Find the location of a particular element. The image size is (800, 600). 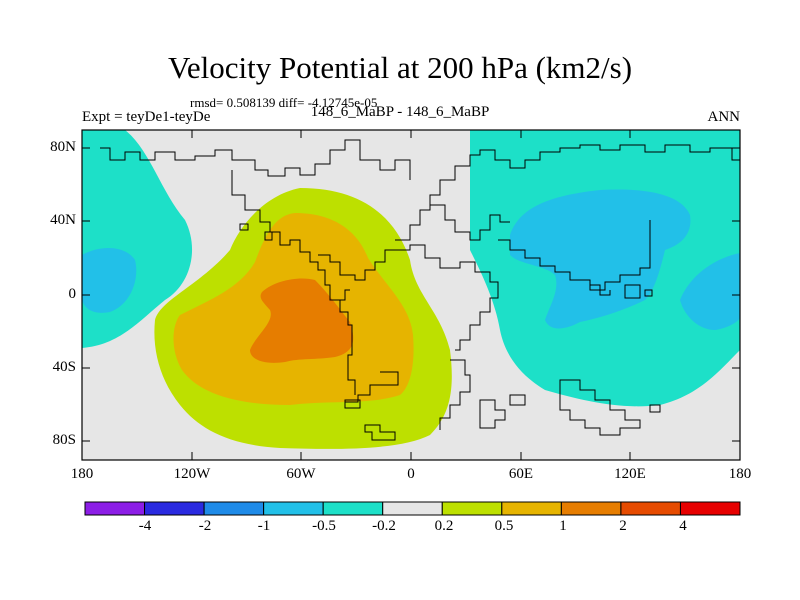

lat-label: 40S is located at coordinates (64, 367).